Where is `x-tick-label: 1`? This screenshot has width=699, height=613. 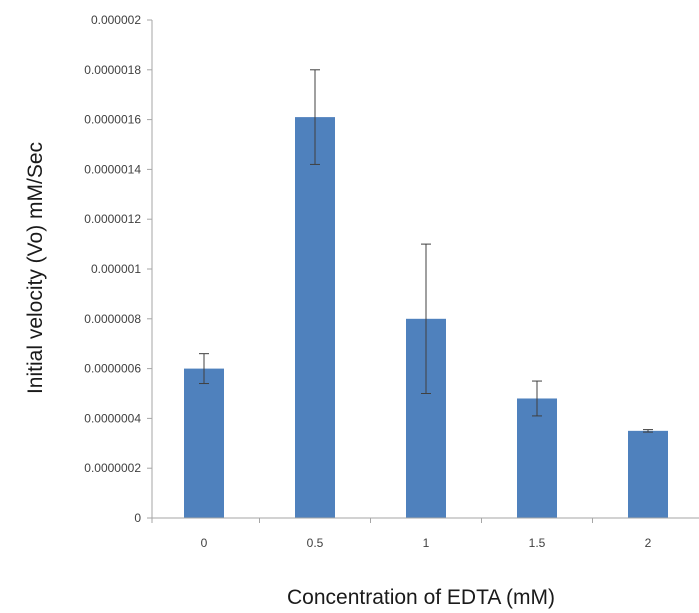
x-tick-label: 1 is located at coordinates (426, 543).